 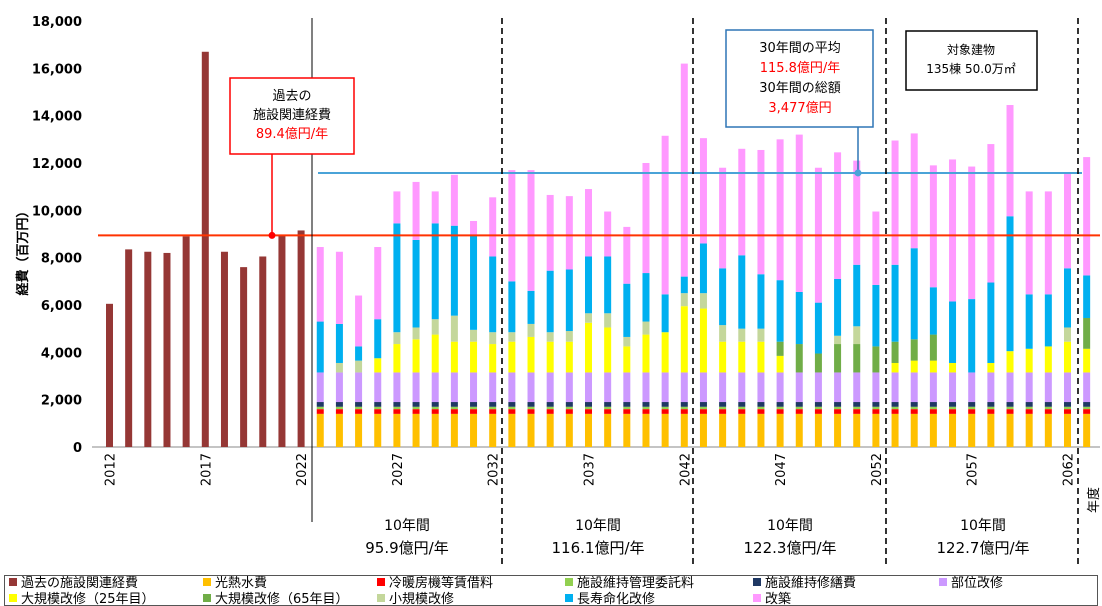 I want to click on legend-label: 過去の施設関連経費, so click(x=80, y=583).